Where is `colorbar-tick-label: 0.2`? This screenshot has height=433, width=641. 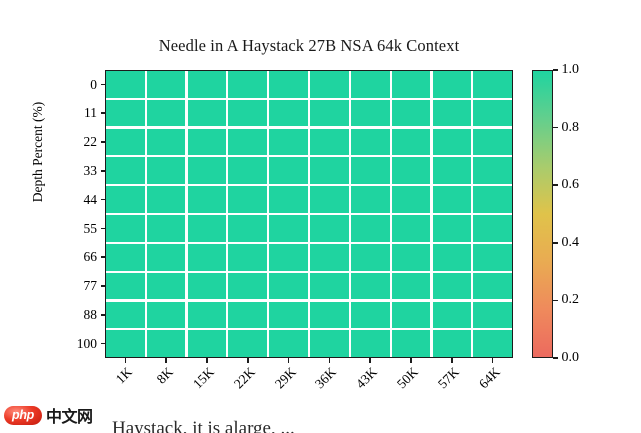 colorbar-tick-label: 0.2 is located at coordinates (570, 300).